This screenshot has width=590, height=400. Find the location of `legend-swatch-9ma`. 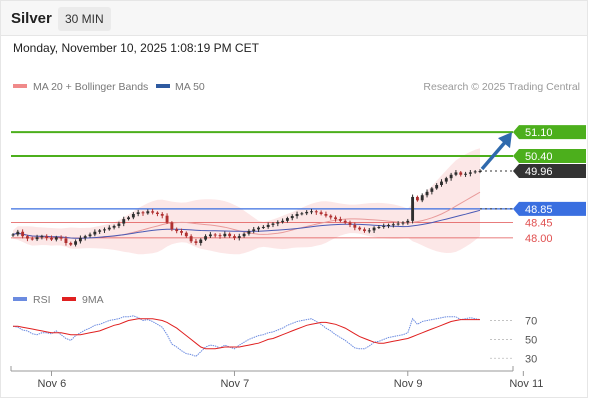

legend-swatch-9ma is located at coordinates (69, 299).